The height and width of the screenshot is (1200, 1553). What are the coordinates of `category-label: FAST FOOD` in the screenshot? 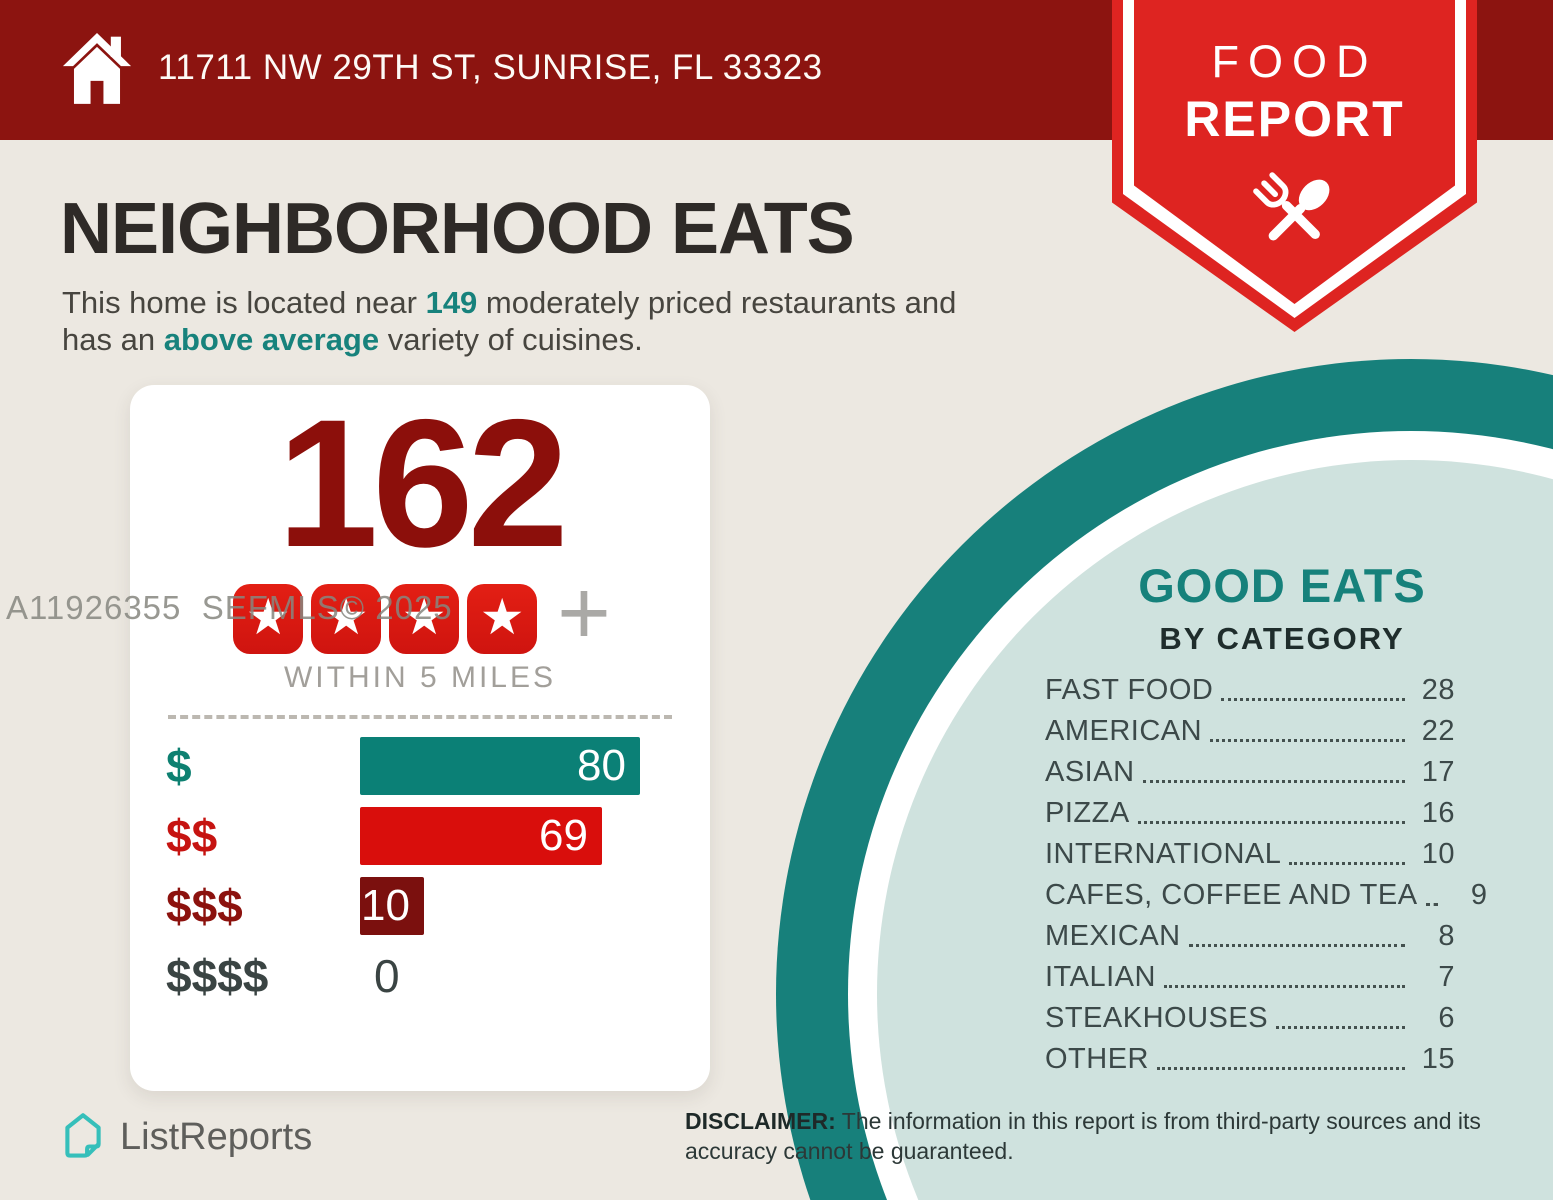 It's located at (1129, 690).